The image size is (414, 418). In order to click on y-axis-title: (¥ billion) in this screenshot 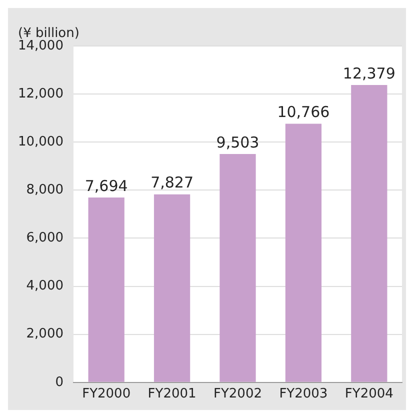, I will do `click(49, 33)`.